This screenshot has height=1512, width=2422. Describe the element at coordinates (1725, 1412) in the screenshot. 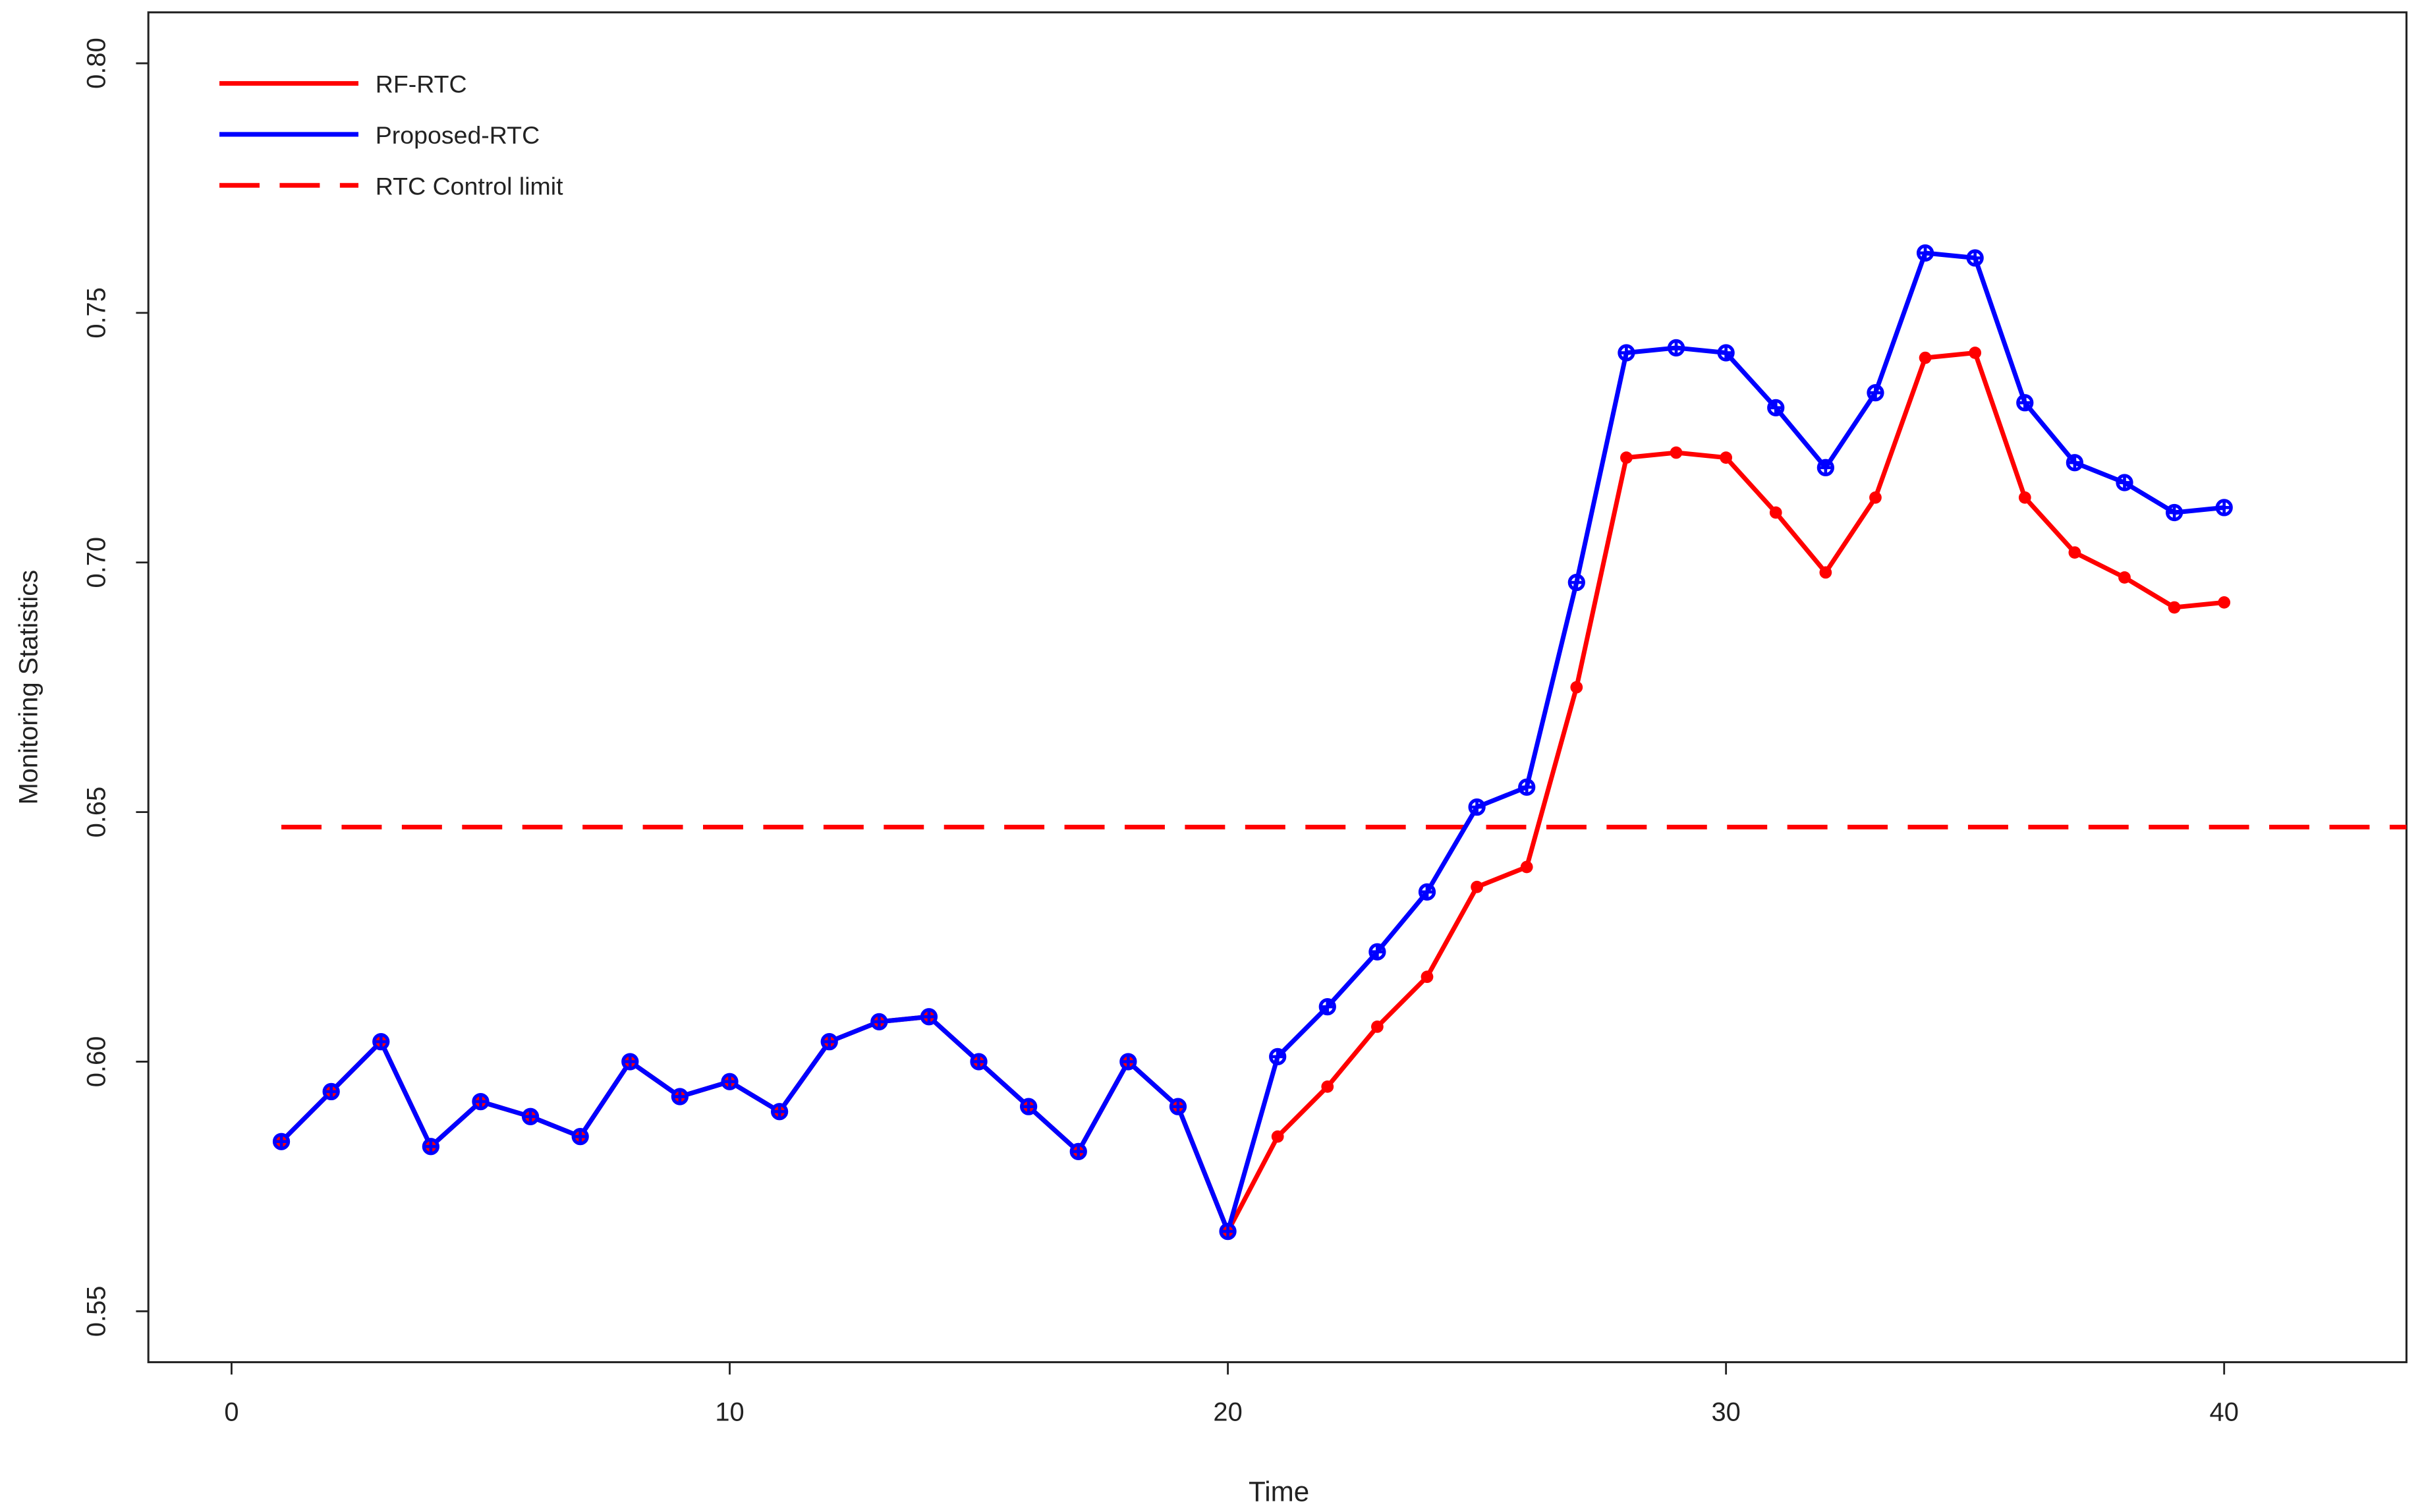

I see `x-tick-label: 30` at that location.